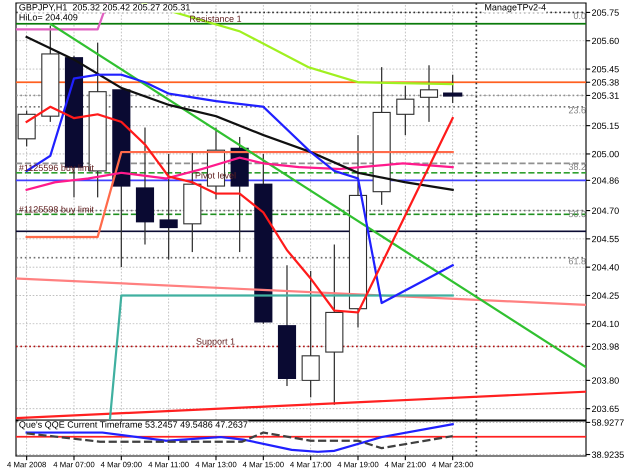 This screenshot has width=625, height=469. Describe the element at coordinates (605, 69) in the screenshot. I see `y-tick-label: 205.45` at that location.